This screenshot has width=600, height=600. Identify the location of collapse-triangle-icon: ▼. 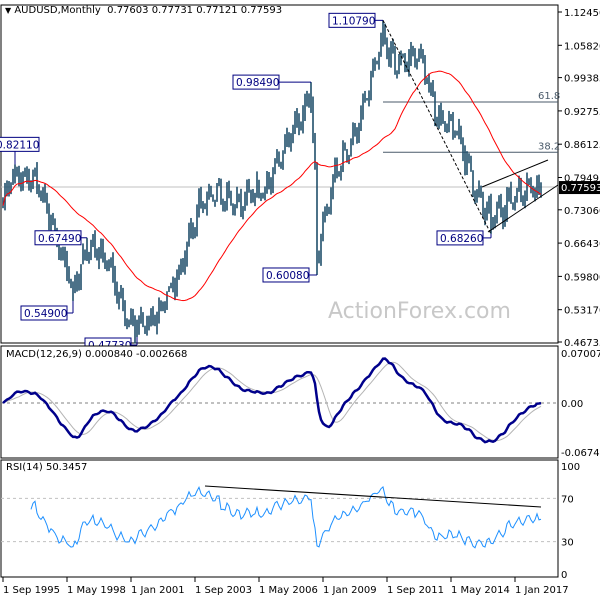
(8, 10).